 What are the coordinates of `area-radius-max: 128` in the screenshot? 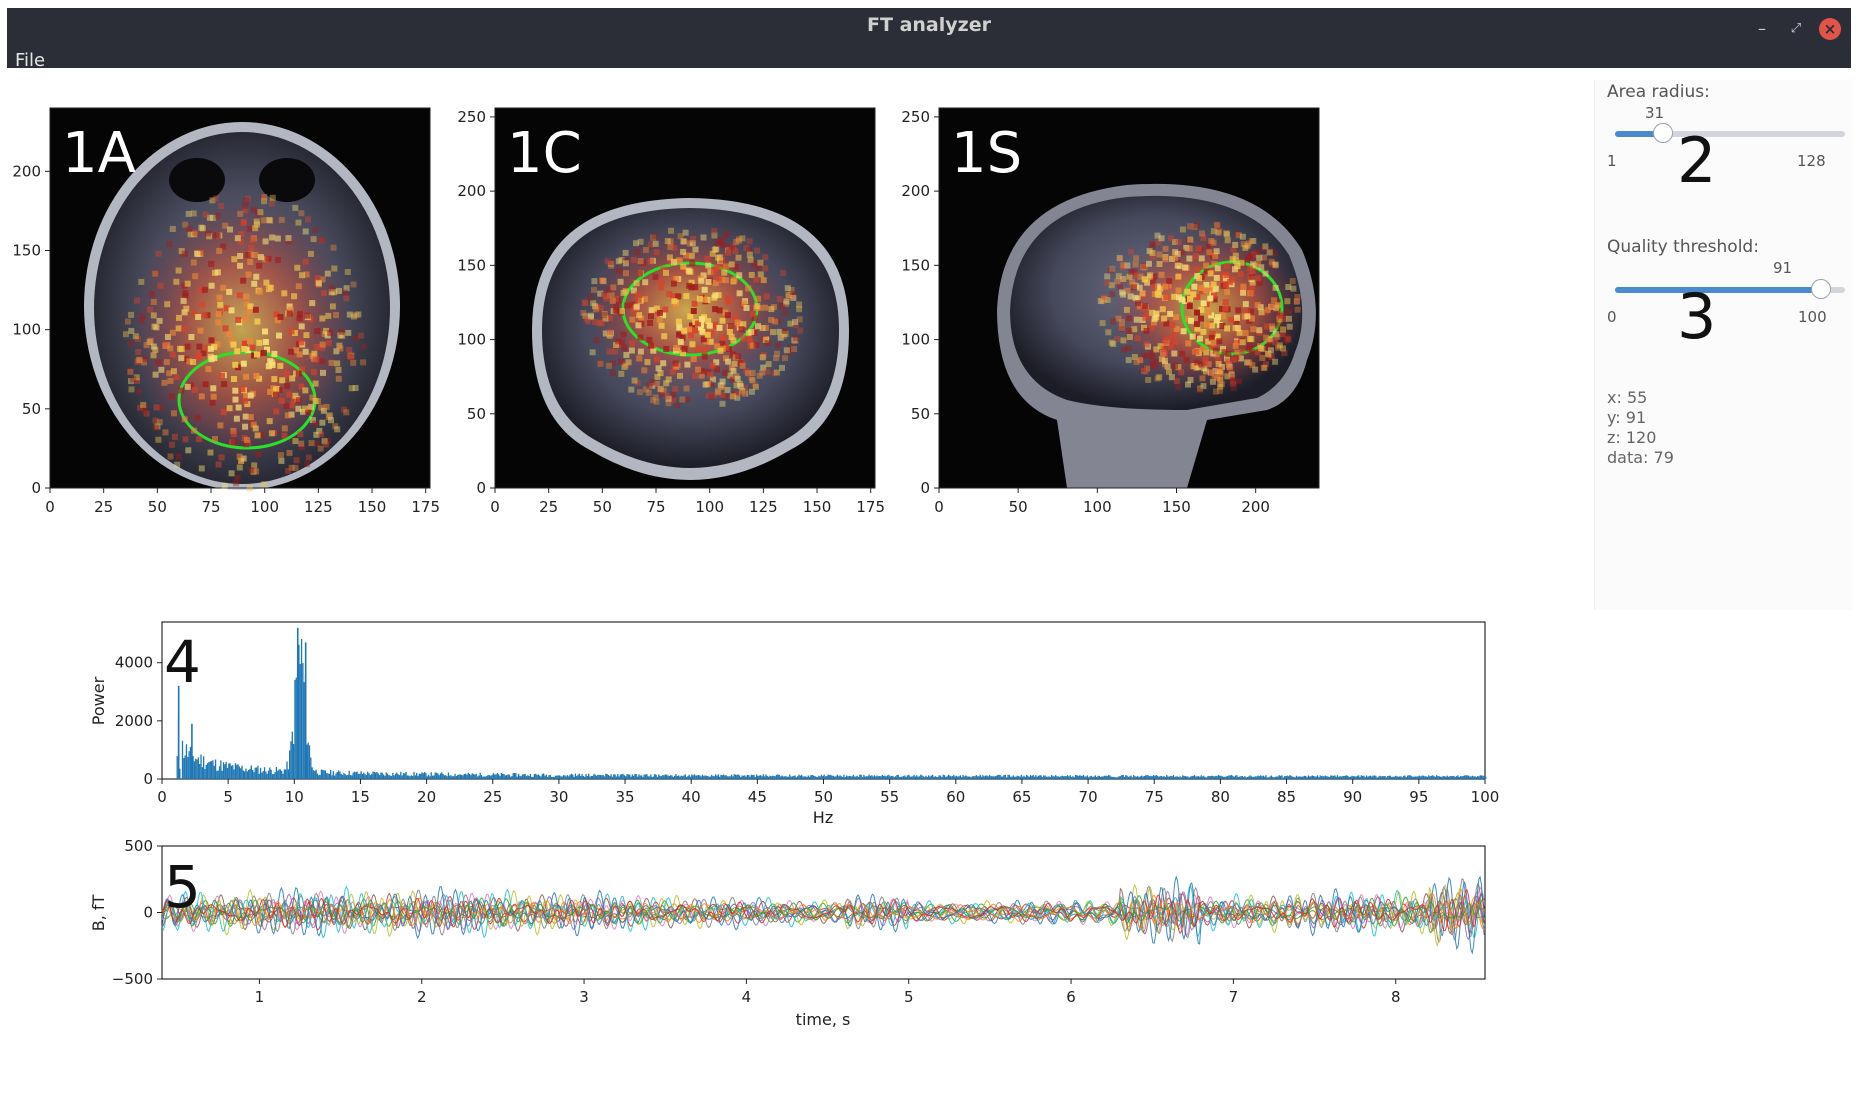 It's located at (1811, 161).